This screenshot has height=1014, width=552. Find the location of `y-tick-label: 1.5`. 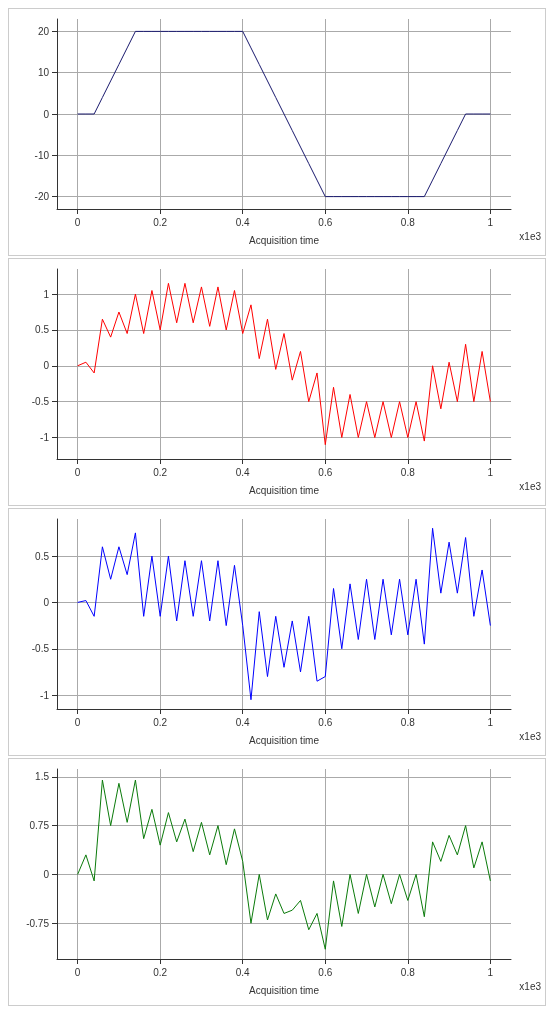

y-tick-label: 1.5 is located at coordinates (42, 777).